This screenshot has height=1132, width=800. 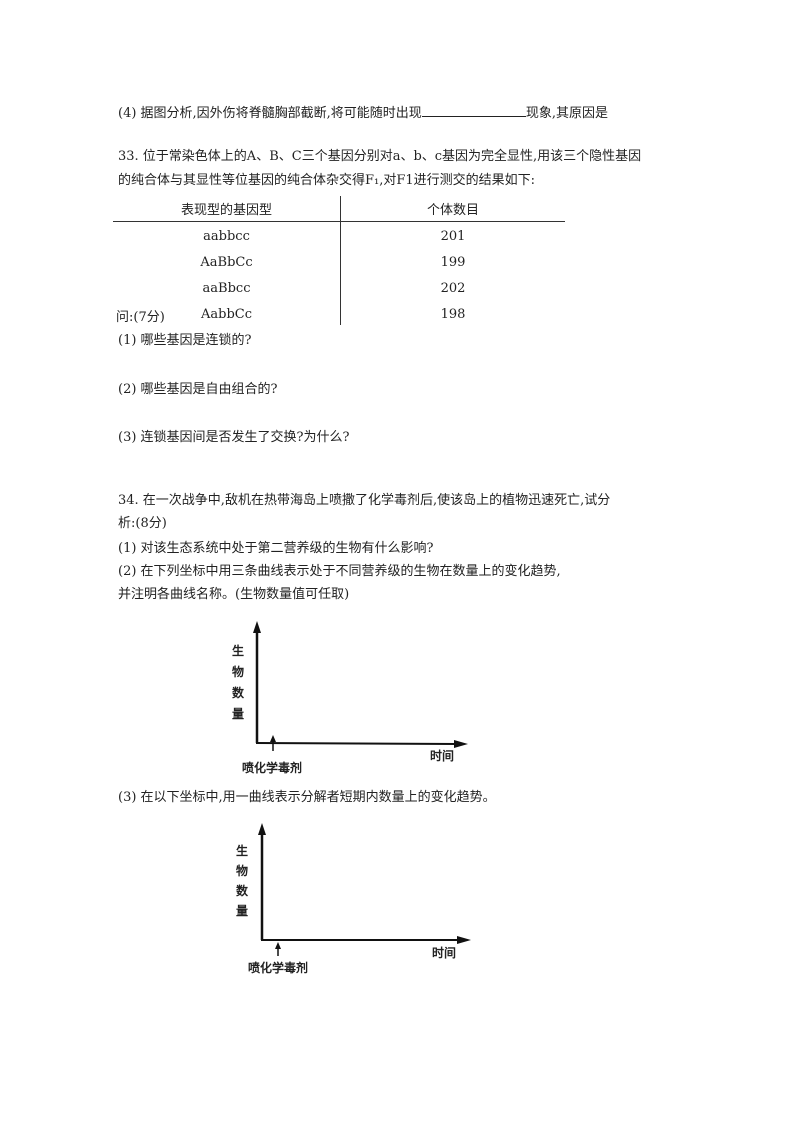 I want to click on answer-blank, so click(x=473, y=110).